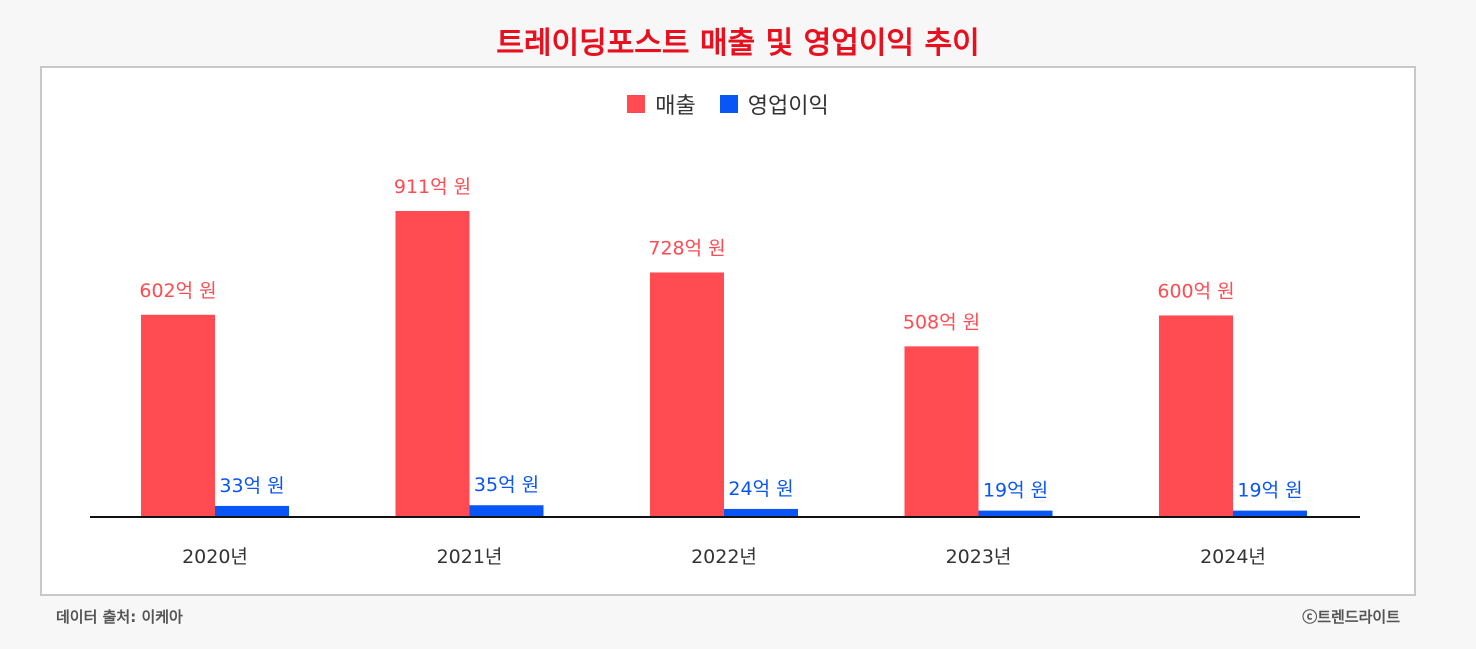 The height and width of the screenshot is (649, 1476). Describe the element at coordinates (1233, 557) in the screenshot. I see `x-tick-label-4: 2024년` at that location.